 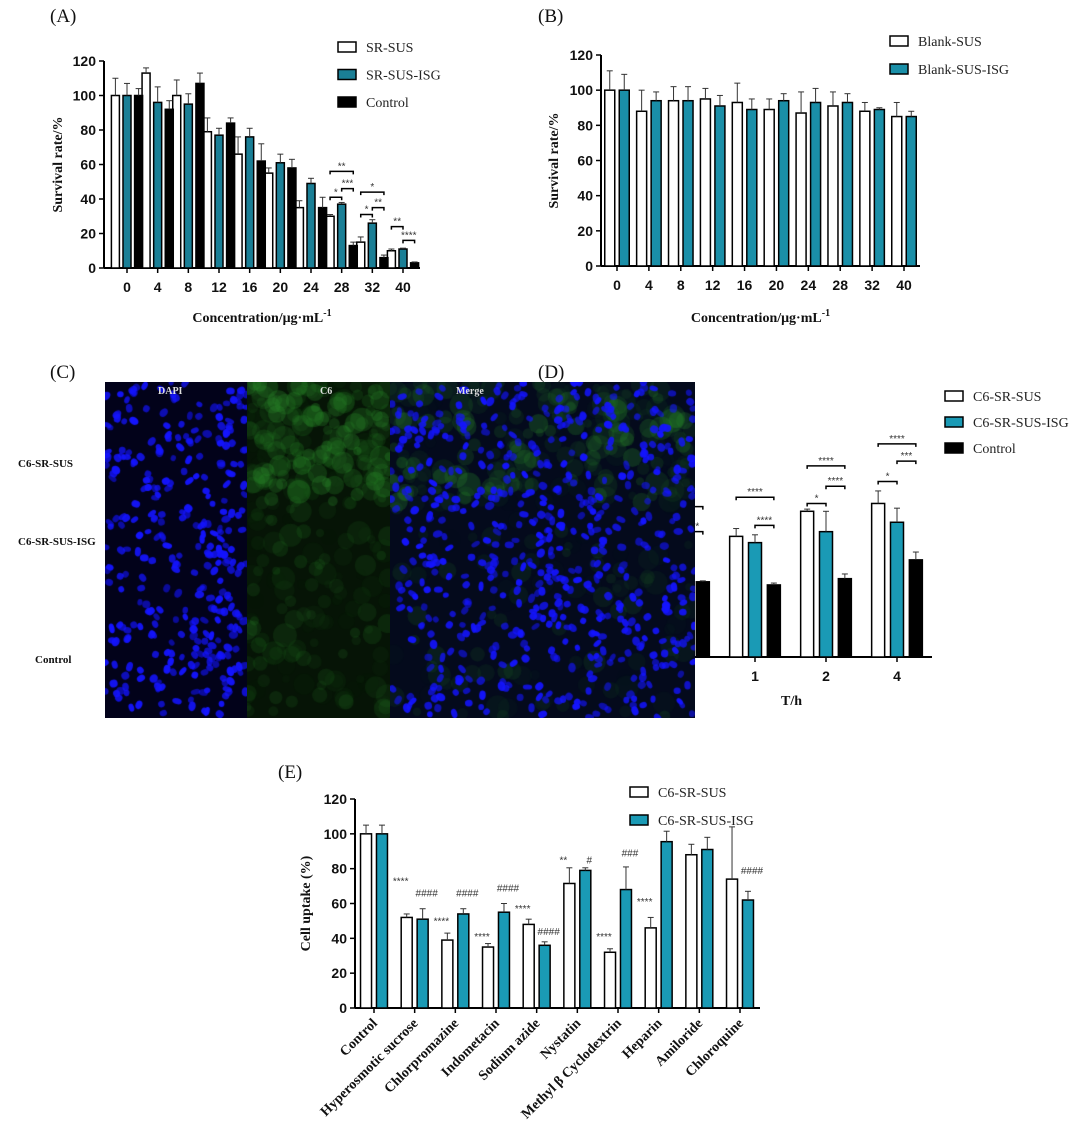 I want to click on legend-label: Blank-SUS-ISG, so click(x=963, y=70).